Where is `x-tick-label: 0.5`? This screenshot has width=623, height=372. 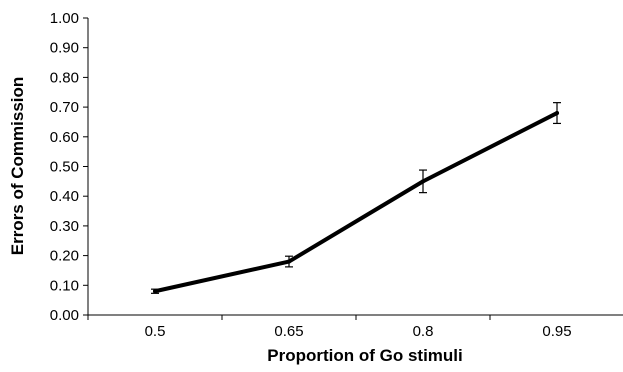 x-tick-label: 0.5 is located at coordinates (155, 331).